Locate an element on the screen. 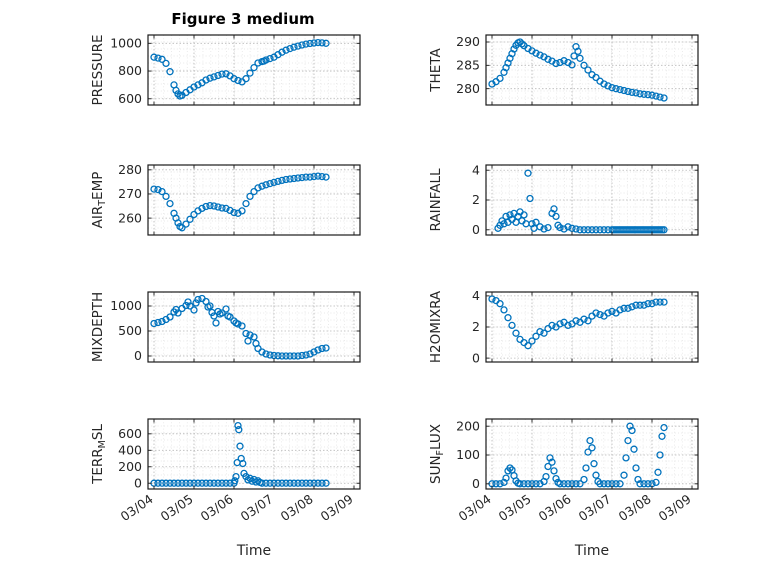 The height and width of the screenshot is (583, 778). y-tick-label: 270 is located at coordinates (130, 193).